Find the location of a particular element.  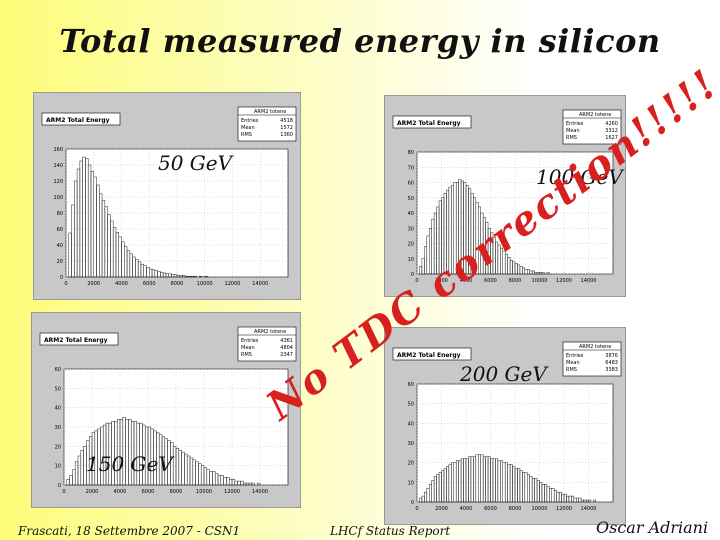

footer-report-title: LHCf Status Report is located at coordinates (390, 531).